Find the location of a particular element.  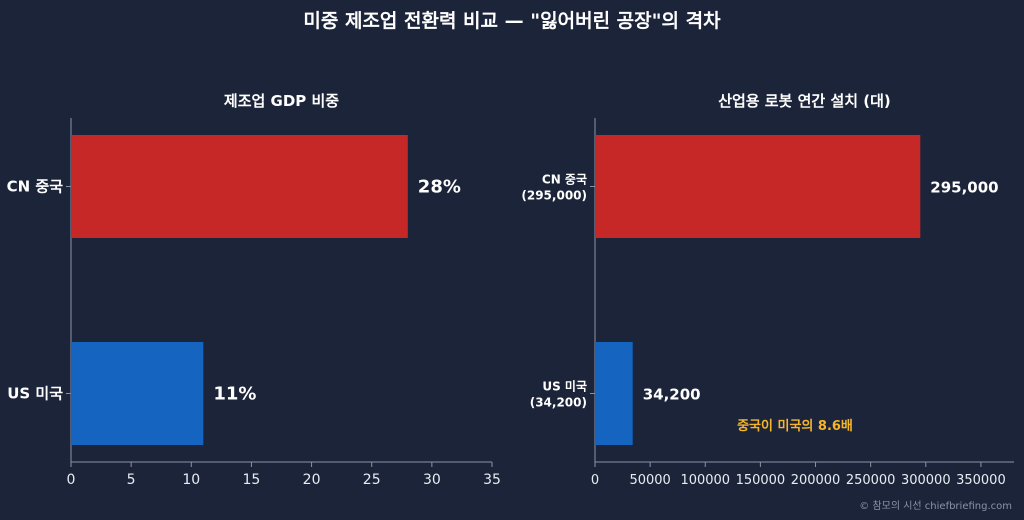

data-label: 295,000 is located at coordinates (964, 188).